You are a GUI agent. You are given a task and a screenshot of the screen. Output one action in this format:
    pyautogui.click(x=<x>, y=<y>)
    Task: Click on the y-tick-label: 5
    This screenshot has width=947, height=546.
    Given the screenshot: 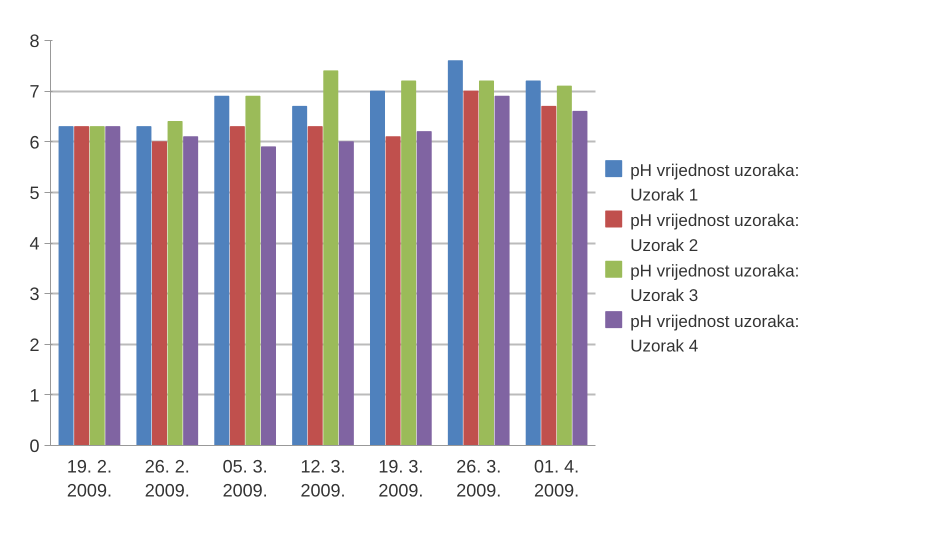 What is the action you would take?
    pyautogui.click(x=34, y=192)
    